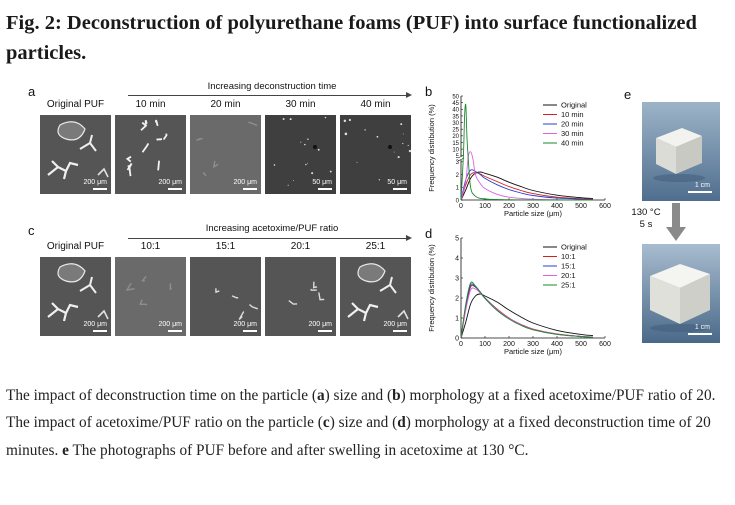 This screenshot has height=505, width=735. Describe the element at coordinates (702, 327) in the screenshot. I see `photo-bottom-scale-label: 1 cm` at that location.